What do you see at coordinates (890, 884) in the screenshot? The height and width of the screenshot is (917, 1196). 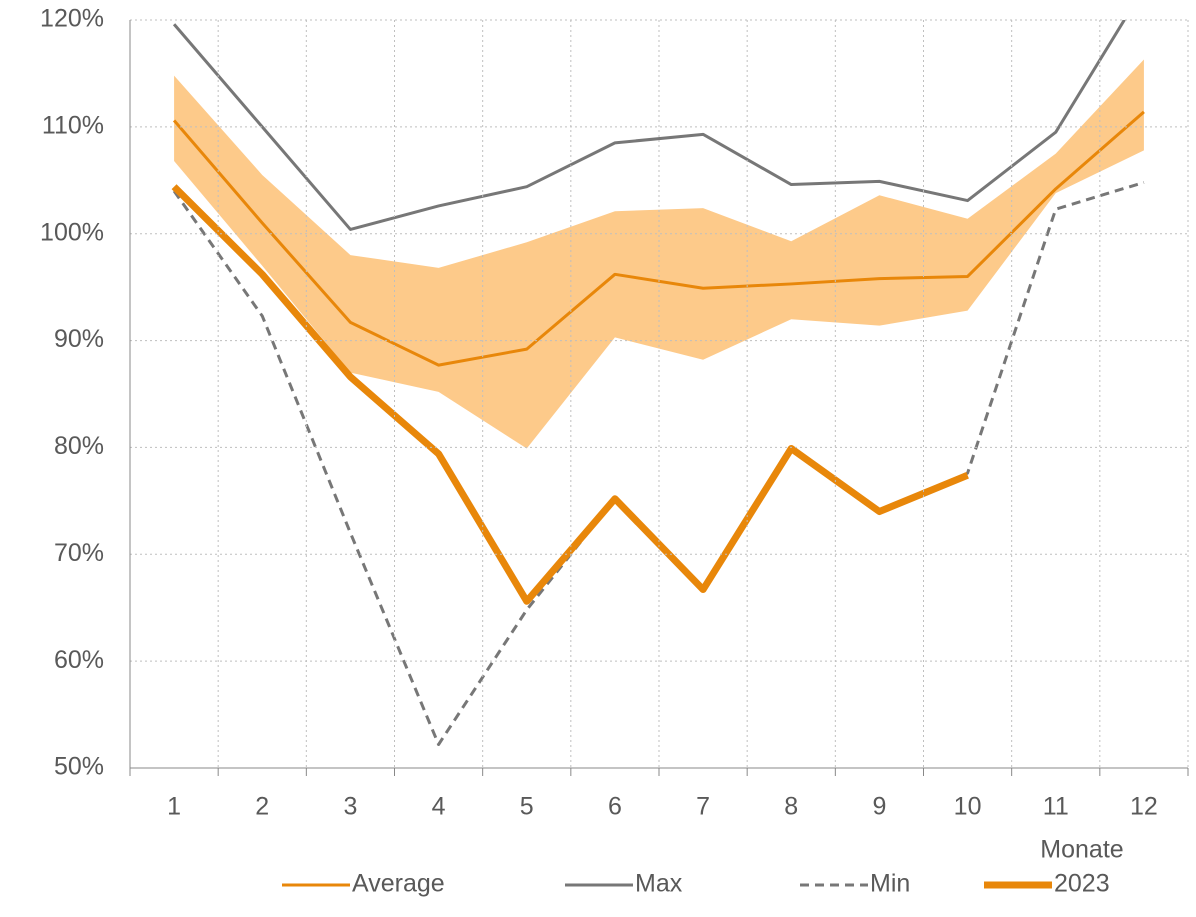 I see `legend-label: Min` at bounding box center [890, 884].